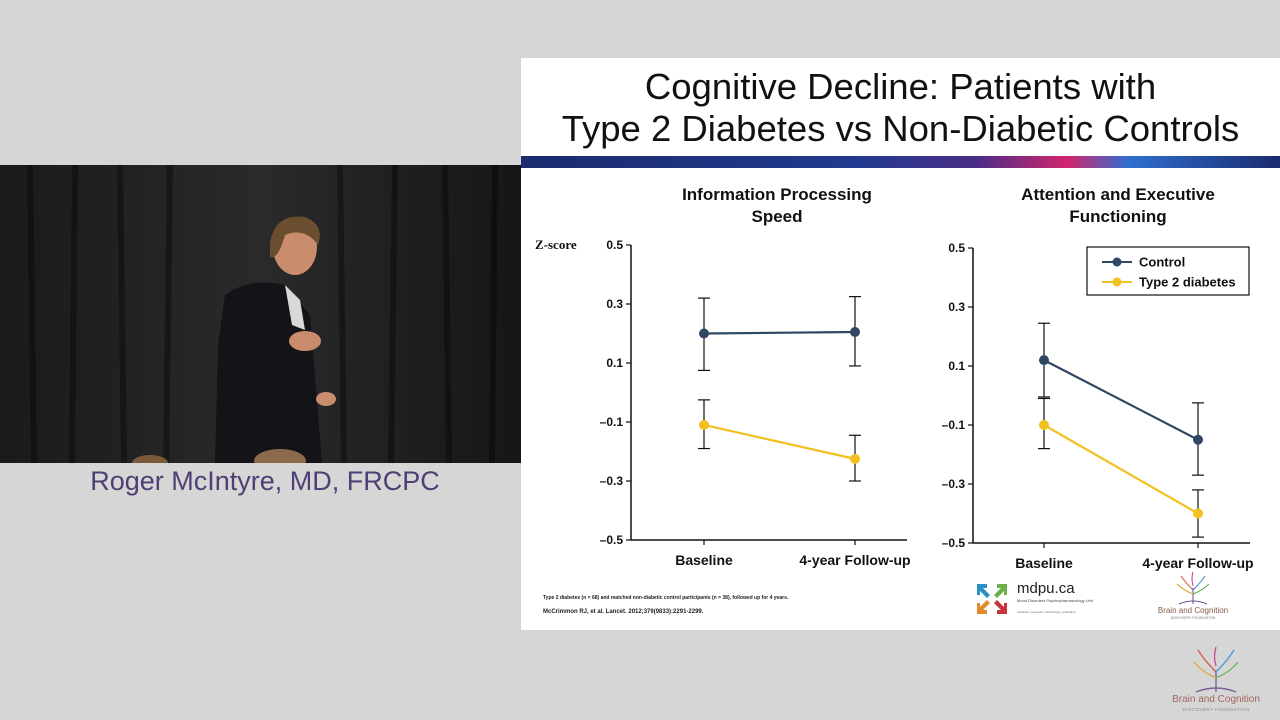 Image resolution: width=1280 pixels, height=720 pixels. What do you see at coordinates (265, 481) in the screenshot?
I see `speaker-name: Roger McIntyre, MD, FRCPC` at bounding box center [265, 481].